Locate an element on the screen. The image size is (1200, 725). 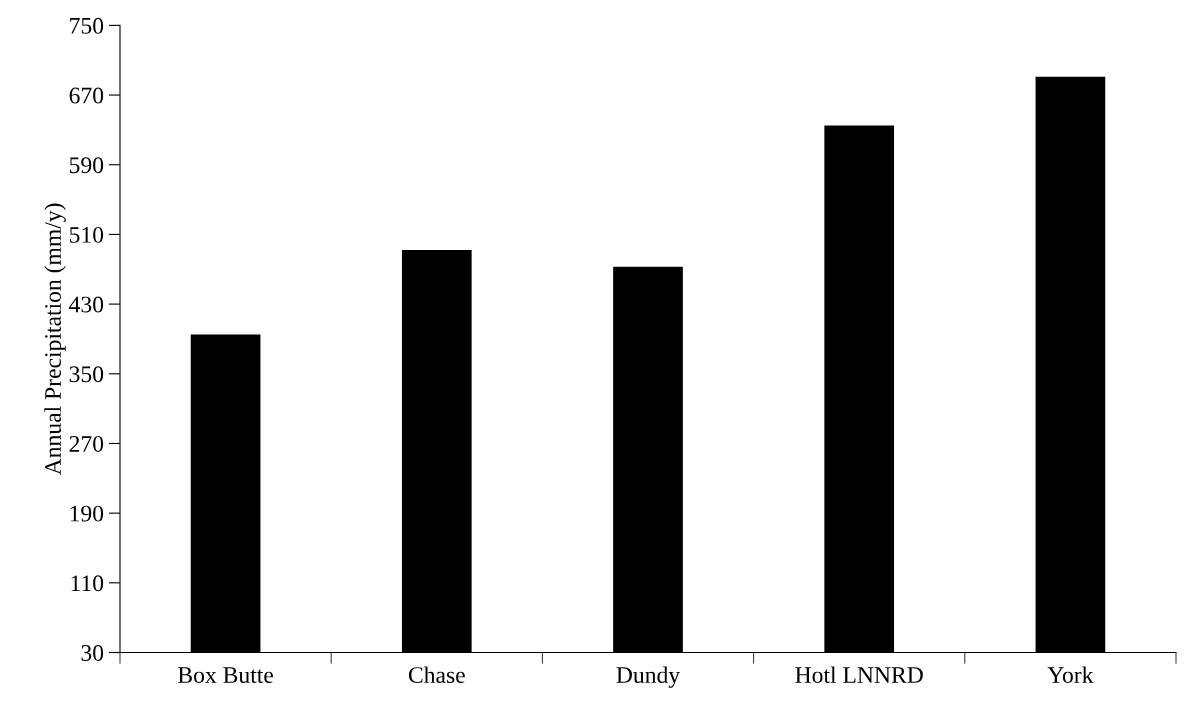
y-tick-label: 110 is located at coordinates (87, 583).